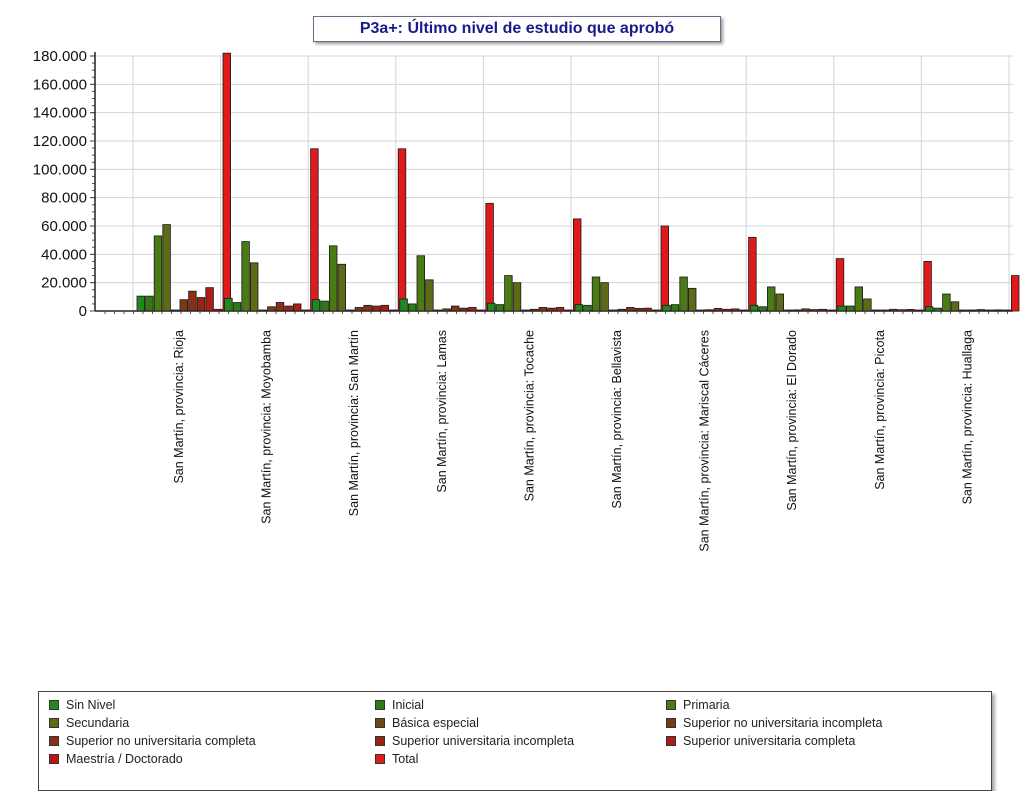 This screenshot has height=791, width=1020. I want to click on legend-item: Inicial, so click(399, 705).